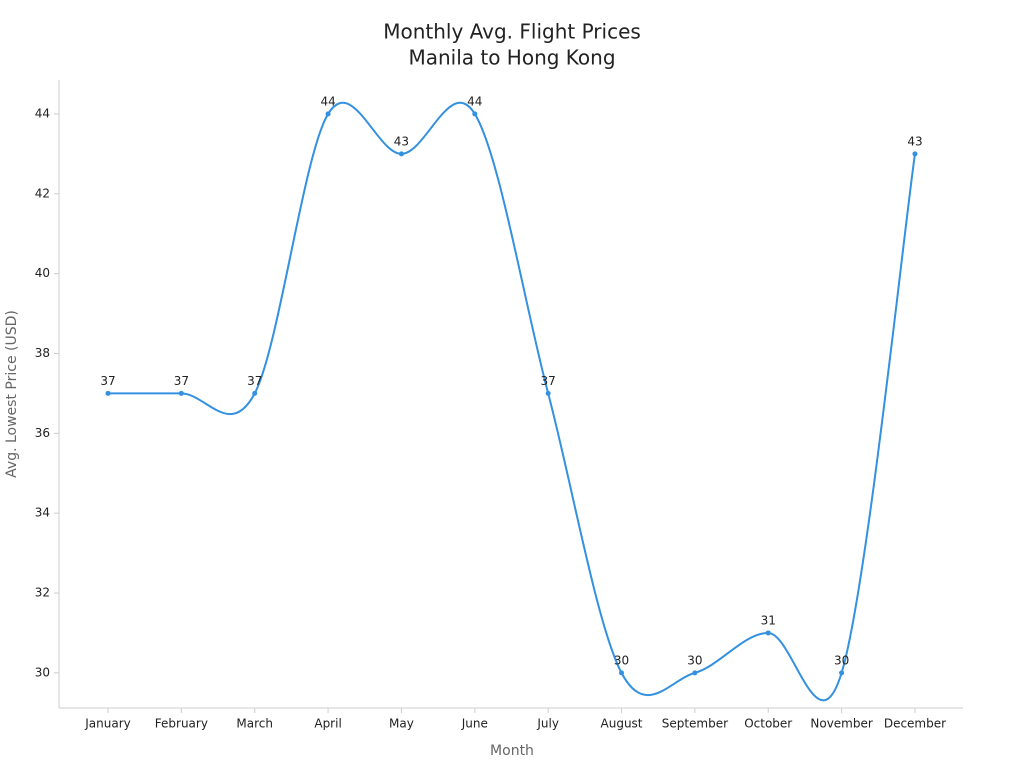  Describe the element at coordinates (915, 724) in the screenshot. I see `x-tick-label: December` at that location.